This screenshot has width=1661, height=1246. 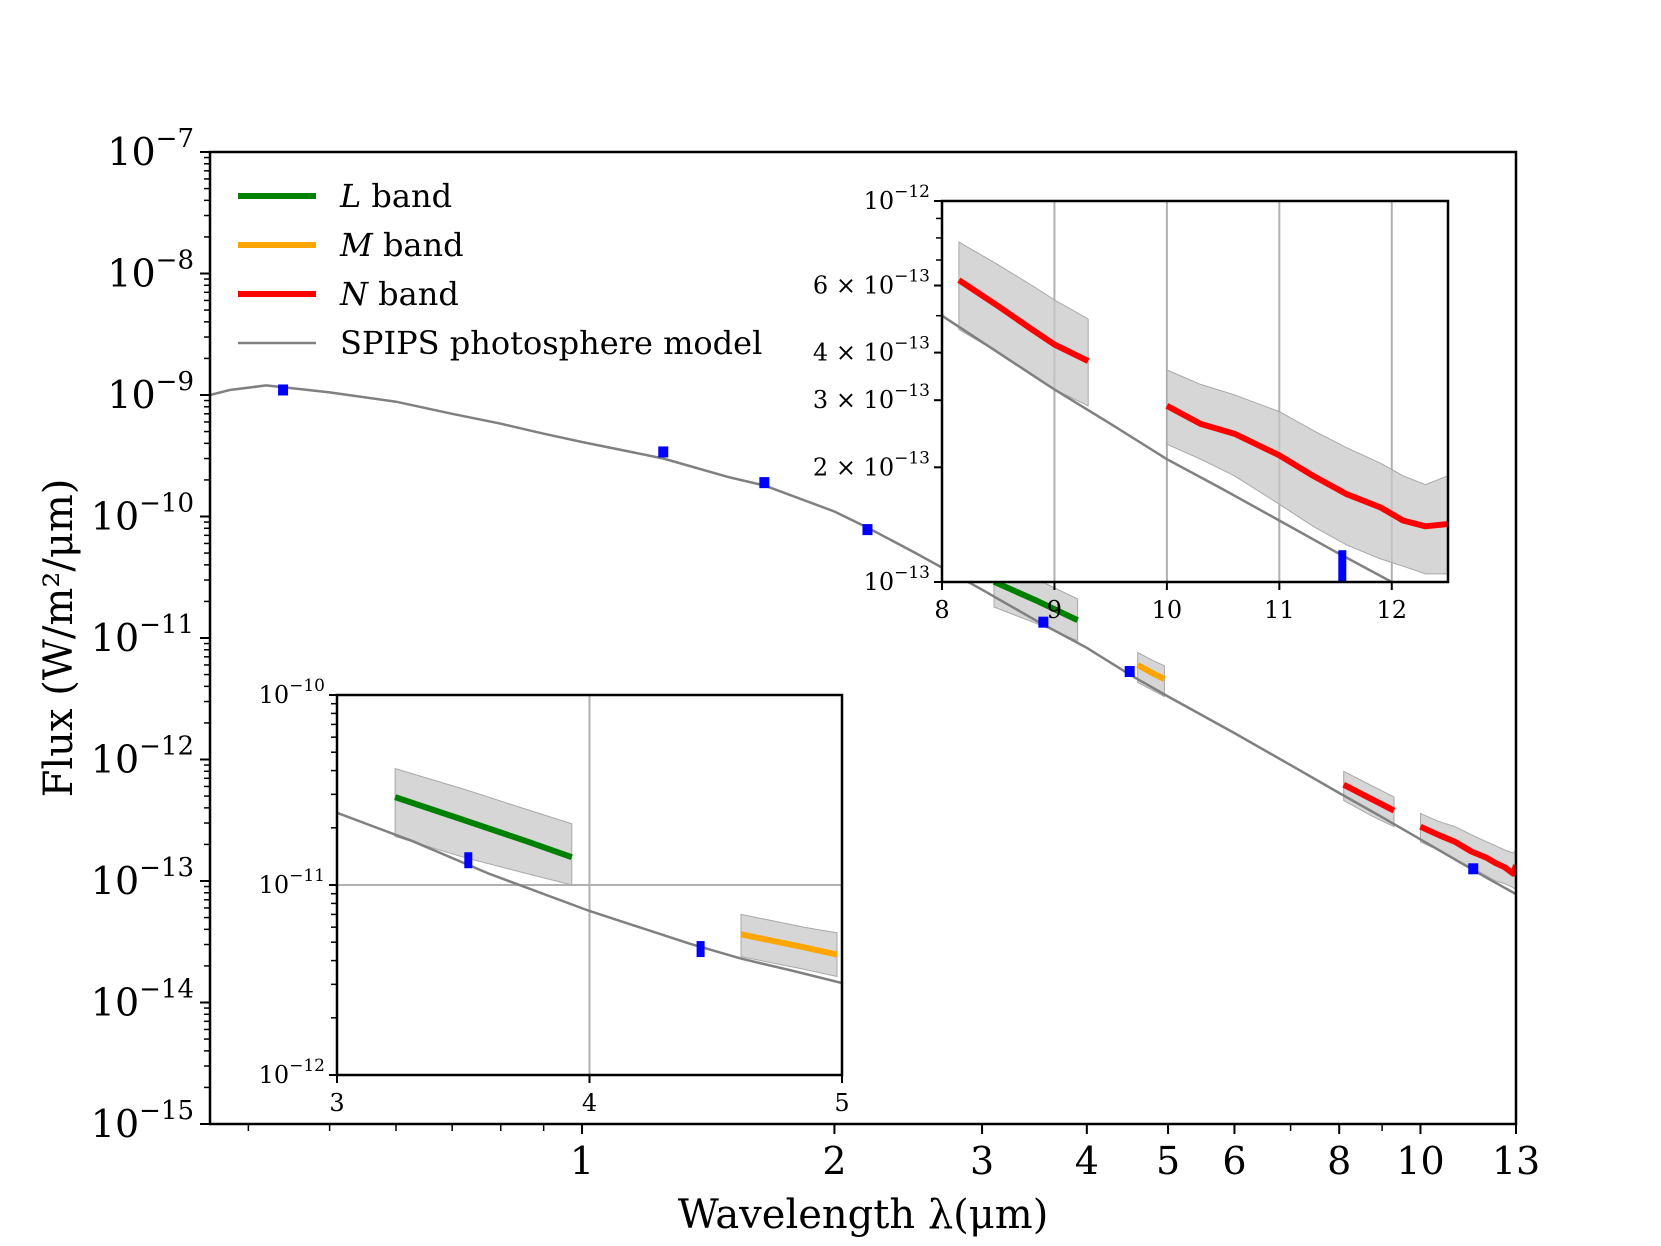 What do you see at coordinates (175, 382) in the screenshot?
I see `y-tick-exponent: −9` at bounding box center [175, 382].